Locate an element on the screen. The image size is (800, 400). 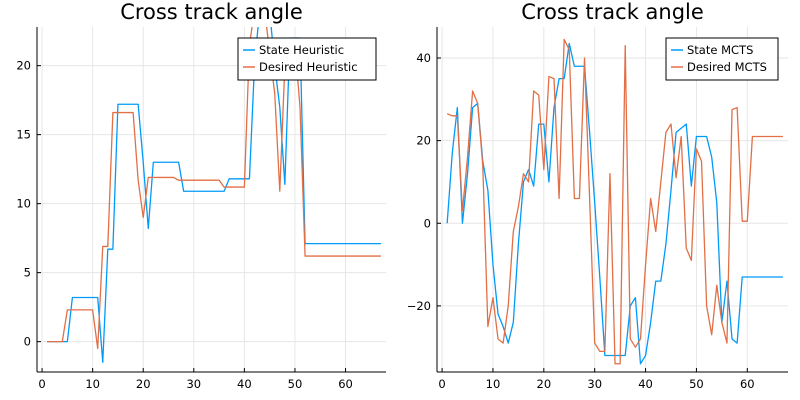
legend: State MCTS Desired MCTS is located at coordinates (722, 59).